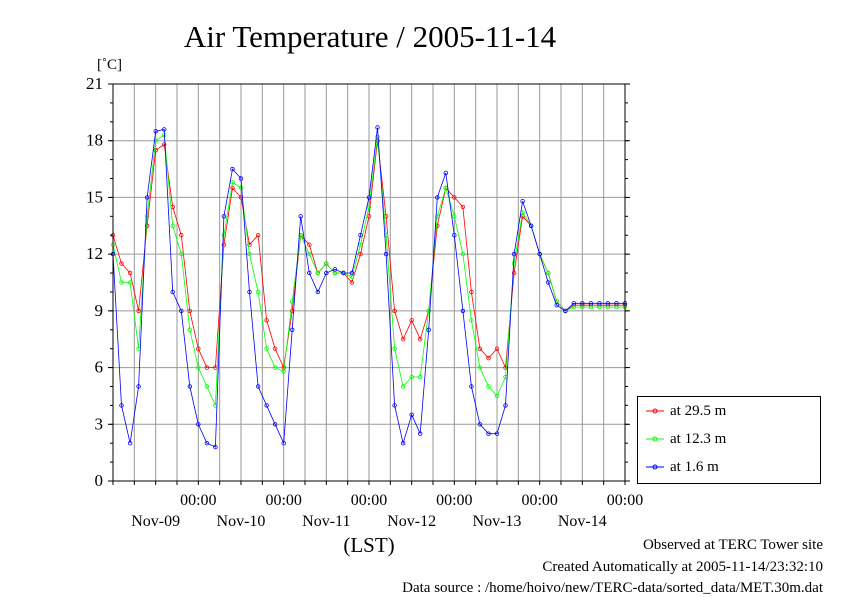 This screenshot has height=597, width=842. I want to click on y-axis-unit: [˚C], so click(109, 65).